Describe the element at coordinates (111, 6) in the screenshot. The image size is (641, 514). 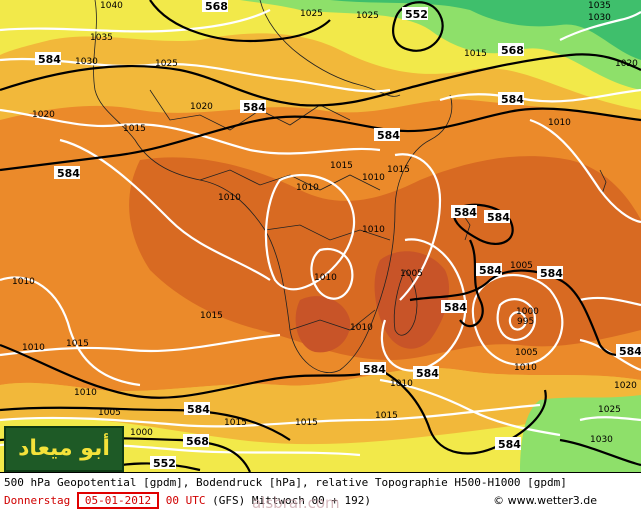
I see `svg-text: 1040` at that location.